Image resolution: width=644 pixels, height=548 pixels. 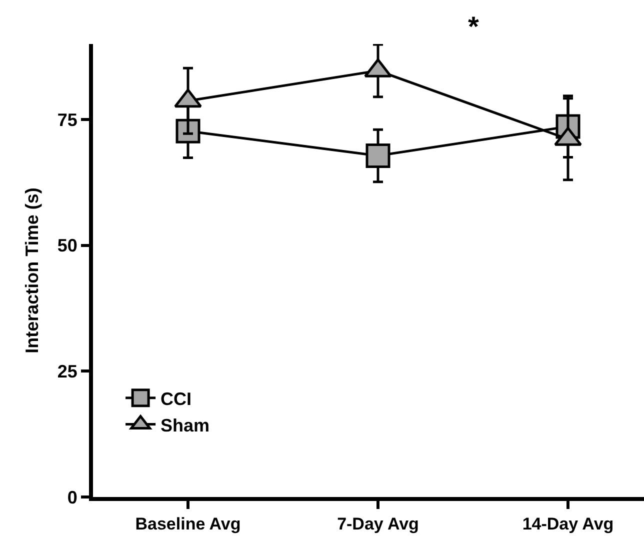 What do you see at coordinates (176, 398) in the screenshot?
I see `legend-label: CCI` at bounding box center [176, 398].